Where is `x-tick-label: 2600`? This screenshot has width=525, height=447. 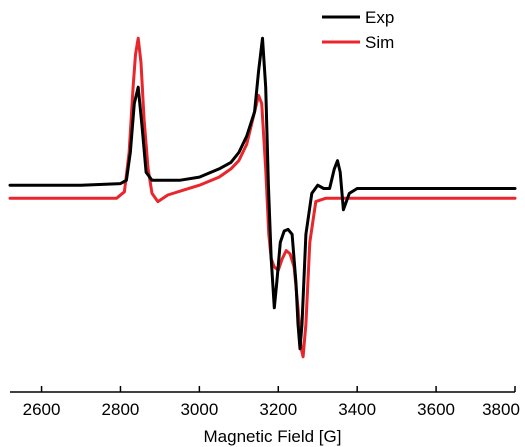 x-tick-label: 2600 is located at coordinates (42, 409).